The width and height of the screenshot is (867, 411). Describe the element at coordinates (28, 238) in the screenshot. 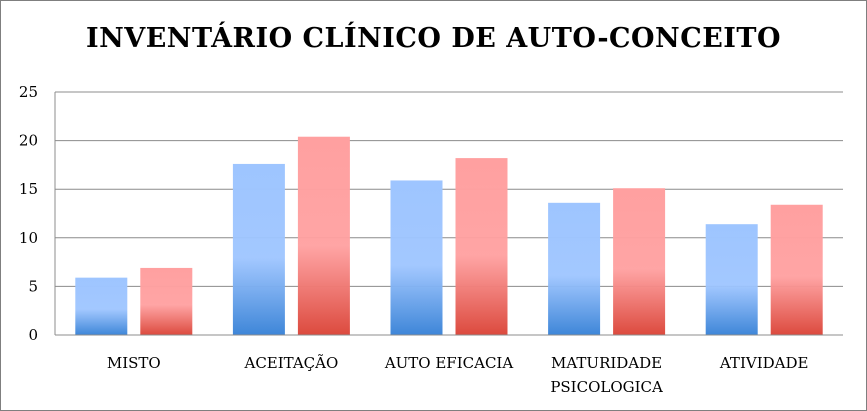

I see `y-tick-label: 10` at that location.